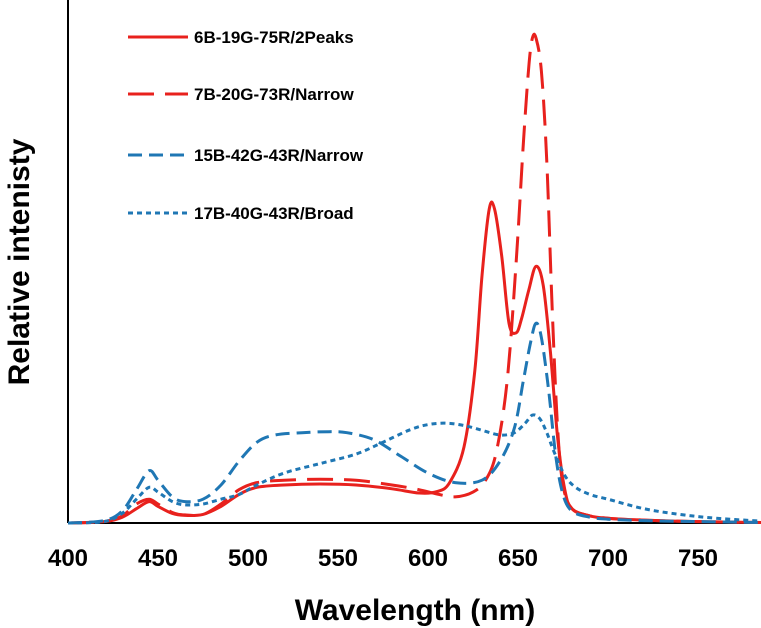  Describe the element at coordinates (338, 558) in the screenshot. I see `x-tick-label: 550` at that location.